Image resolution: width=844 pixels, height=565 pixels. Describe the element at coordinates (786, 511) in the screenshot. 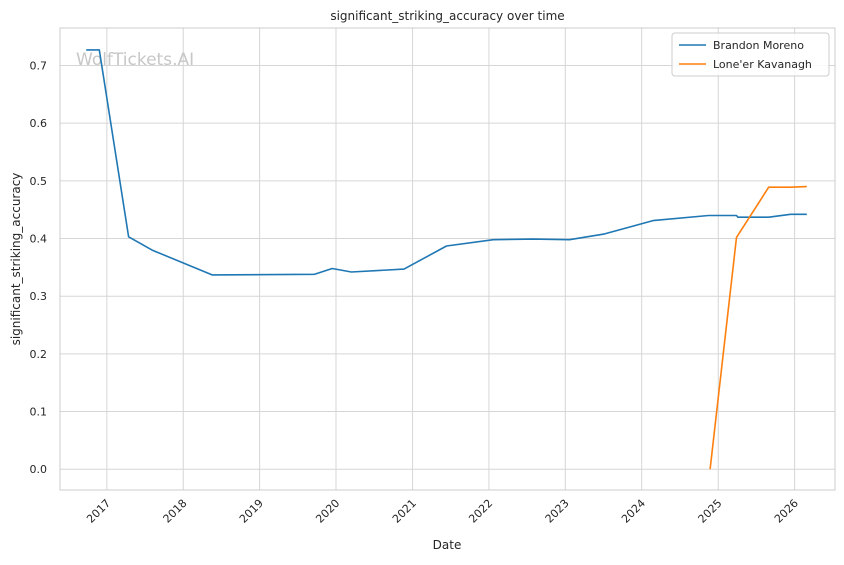

I see `x-tick-label: 2026` at that location.